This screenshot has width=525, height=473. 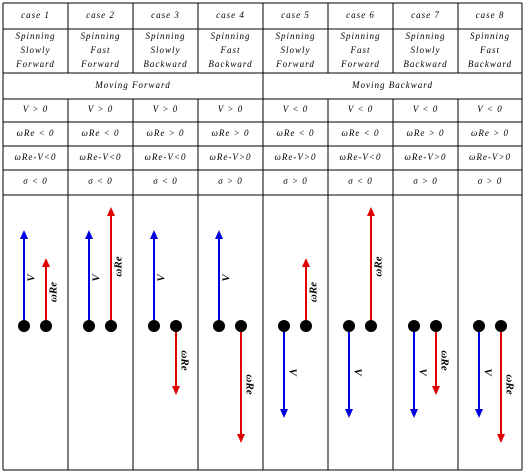 What do you see at coordinates (132, 85) in the screenshot?
I see `moving-label: Moving Forward` at bounding box center [132, 85].